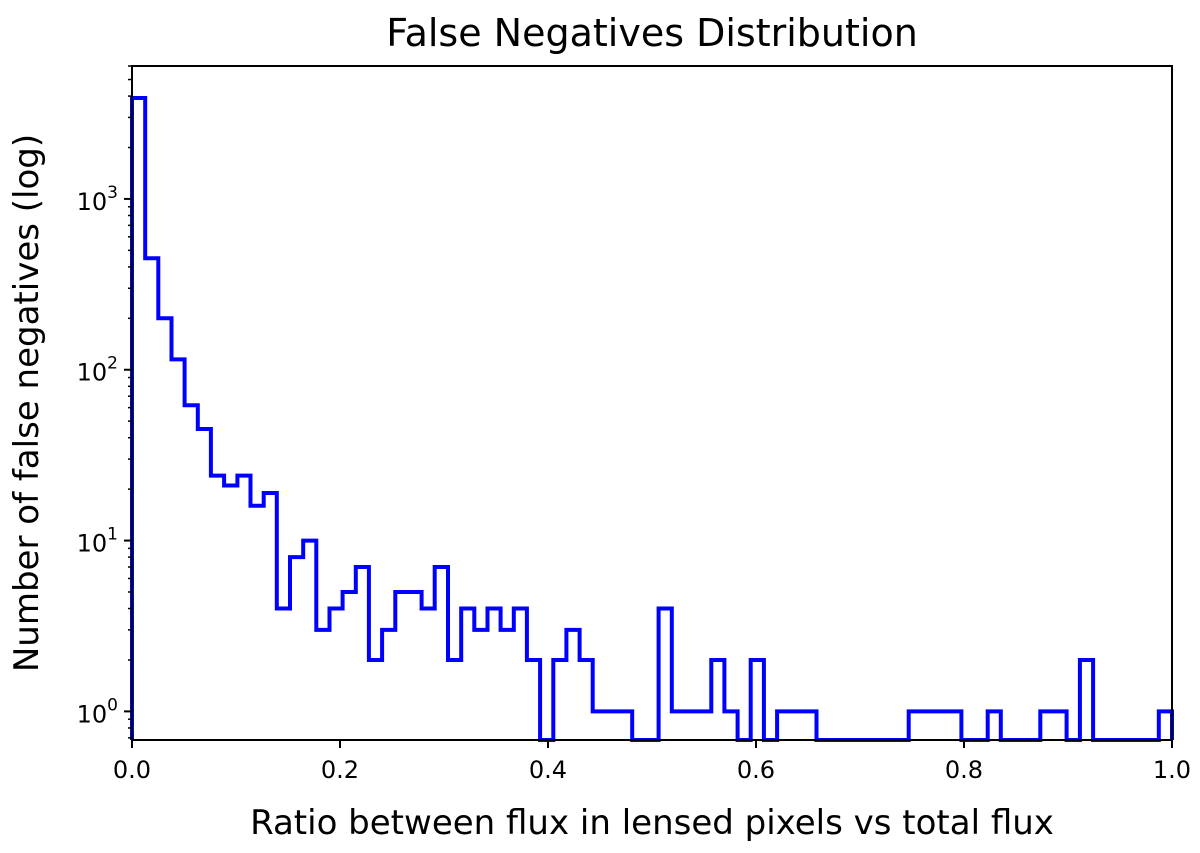 The image size is (1200, 853). Describe the element at coordinates (756, 770) in the screenshot. I see `x-tick-label: 0.6` at that location.